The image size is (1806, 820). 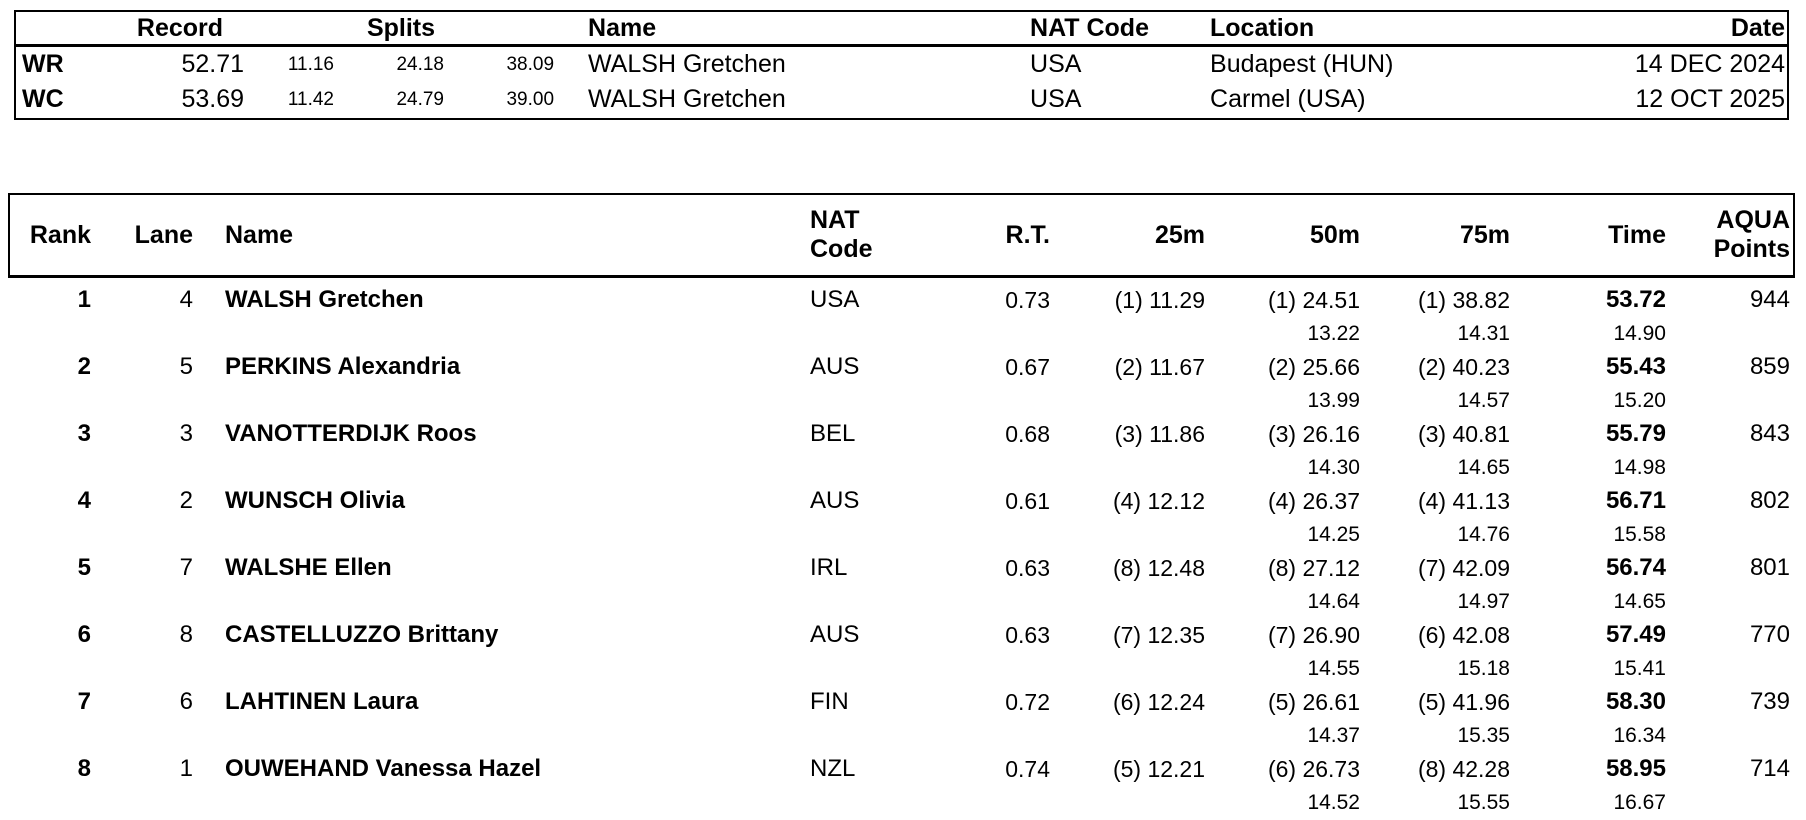 What do you see at coordinates (1483, 333) in the screenshot?
I see `lap-75m-cell: 14.31` at bounding box center [1483, 333].